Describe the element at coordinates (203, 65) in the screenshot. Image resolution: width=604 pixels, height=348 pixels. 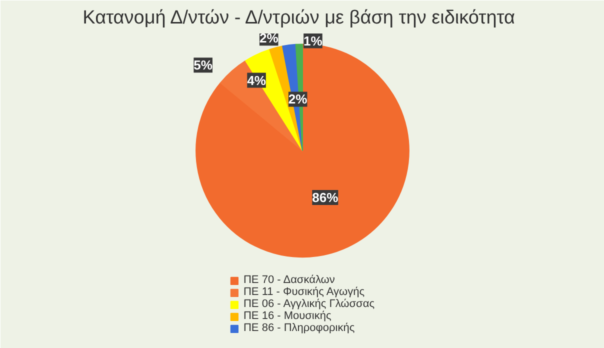
I see `data-label: 5%` at that location.